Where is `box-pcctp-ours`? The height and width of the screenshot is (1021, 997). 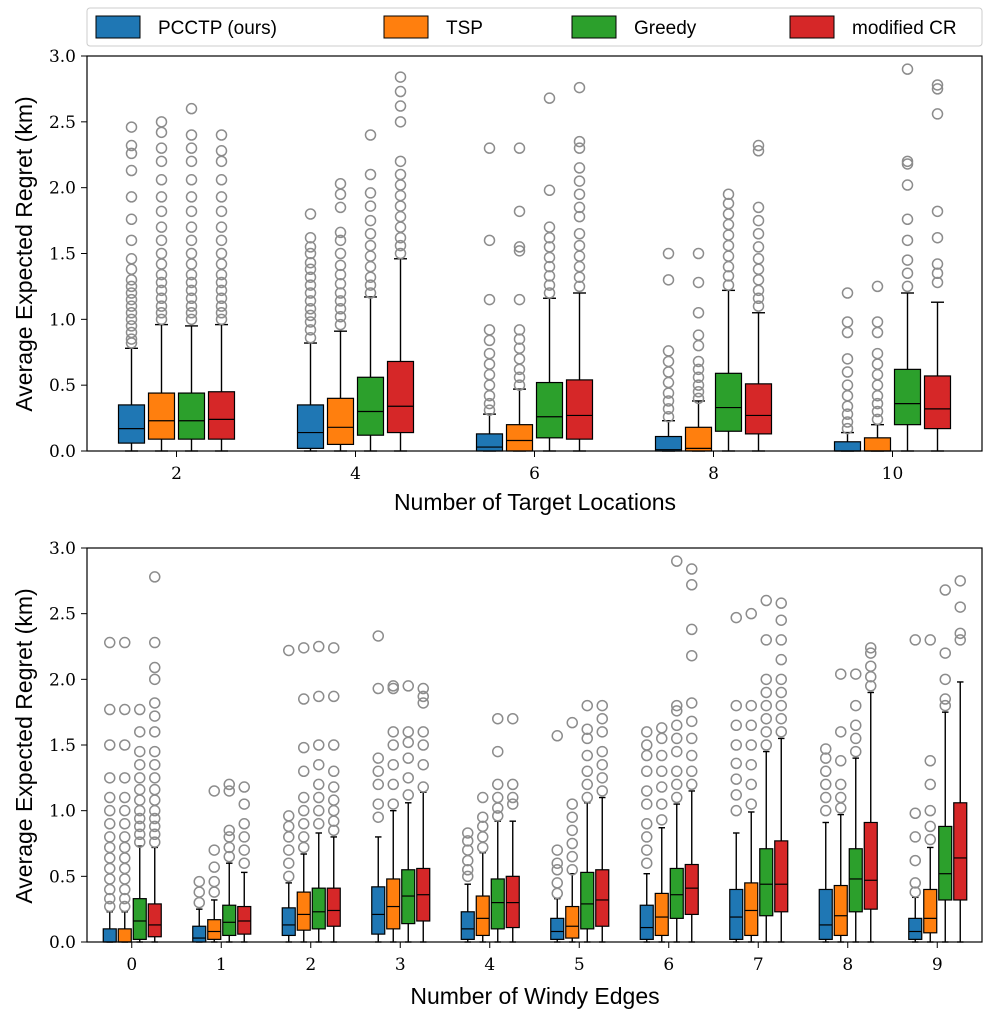 box-pcctp-ours is located at coordinates (557, 928).